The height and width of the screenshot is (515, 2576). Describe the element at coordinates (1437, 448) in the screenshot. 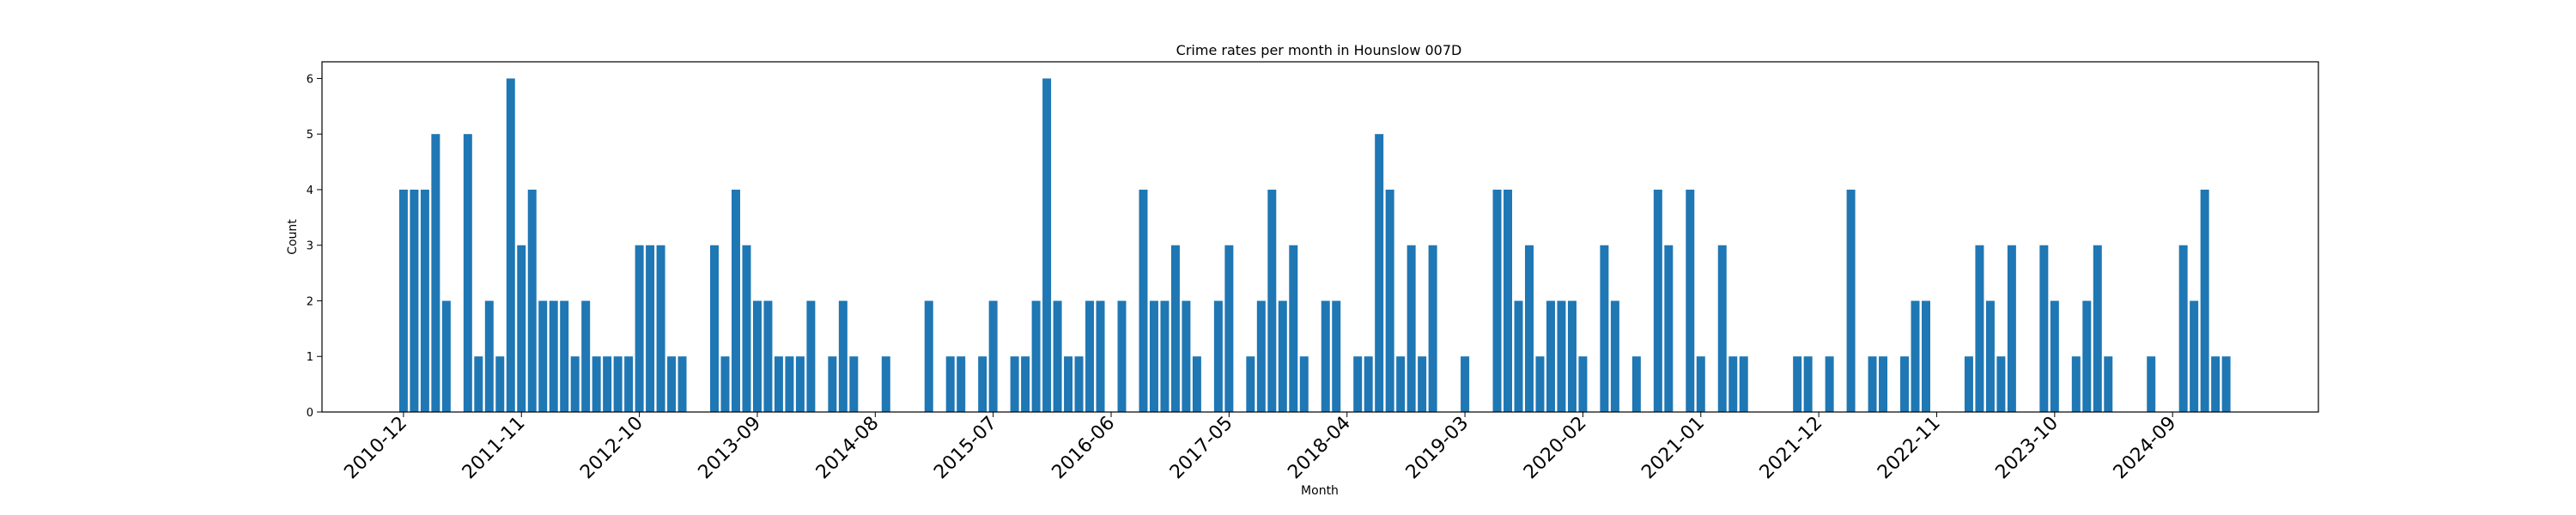

I see `x-tick-label: 2019-03` at that location.